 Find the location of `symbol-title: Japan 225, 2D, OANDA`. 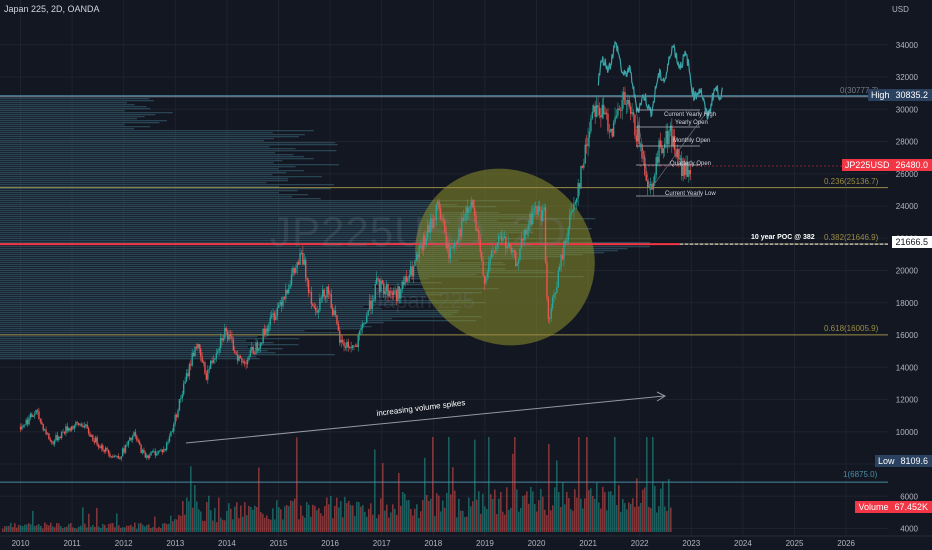

symbol-title: Japan 225, 2D, OANDA is located at coordinates (52, 9).